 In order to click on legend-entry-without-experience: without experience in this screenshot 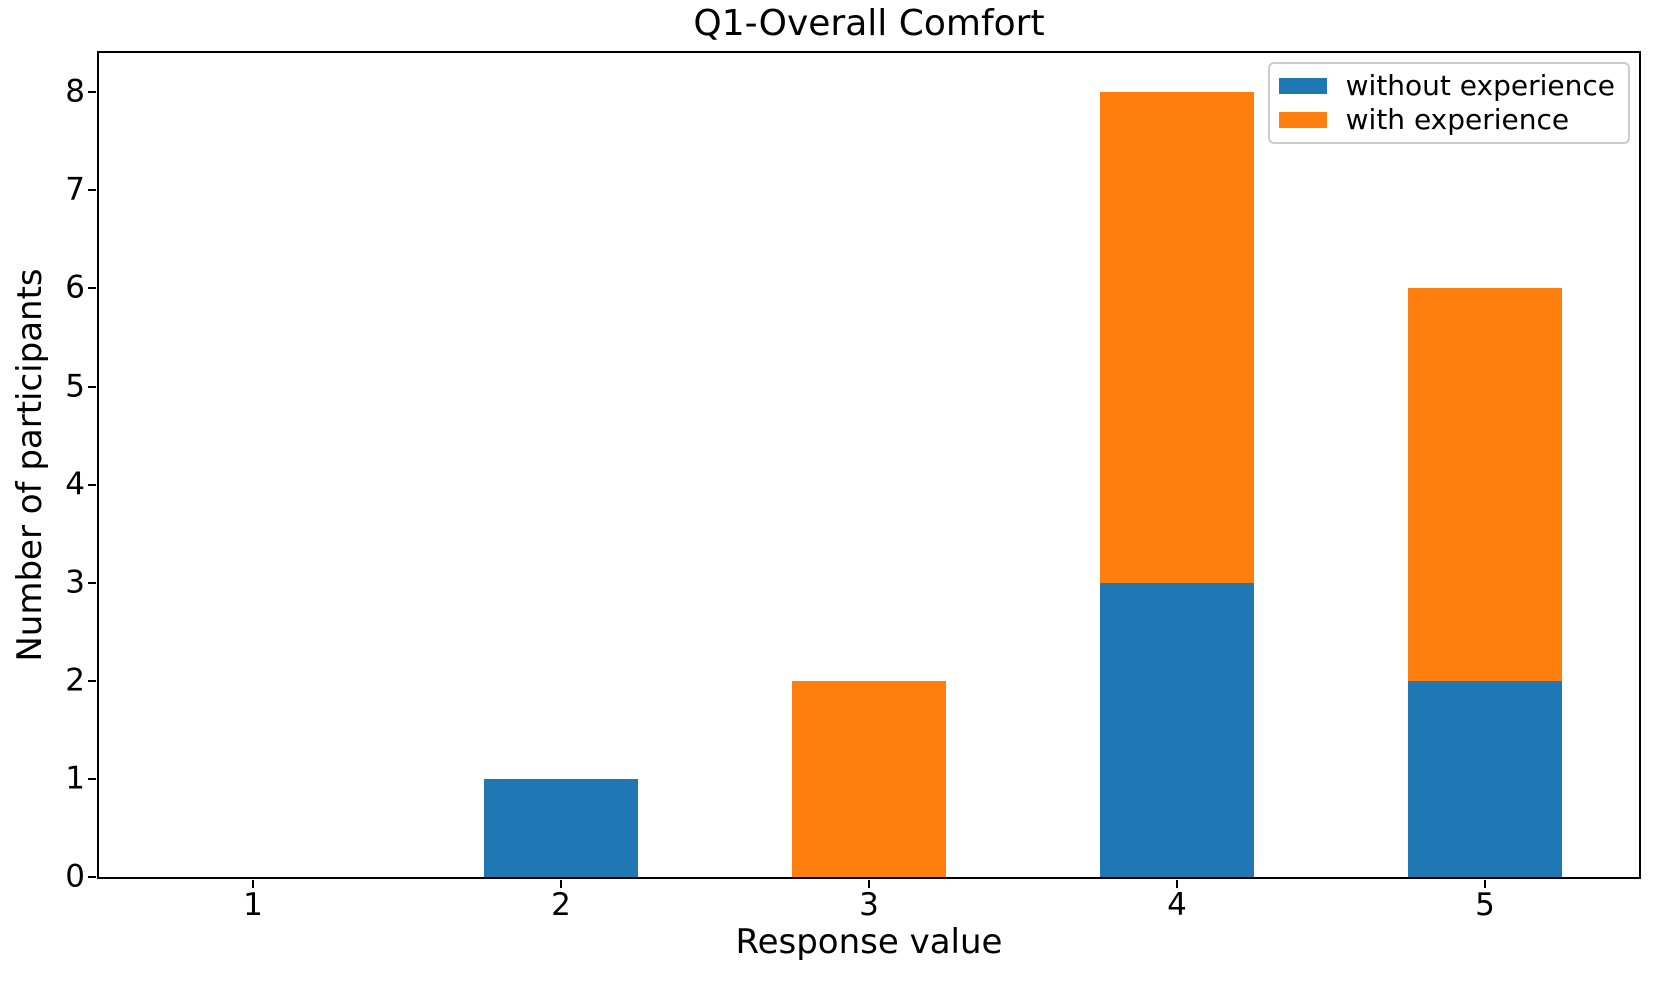, I will do `click(1446, 85)`.